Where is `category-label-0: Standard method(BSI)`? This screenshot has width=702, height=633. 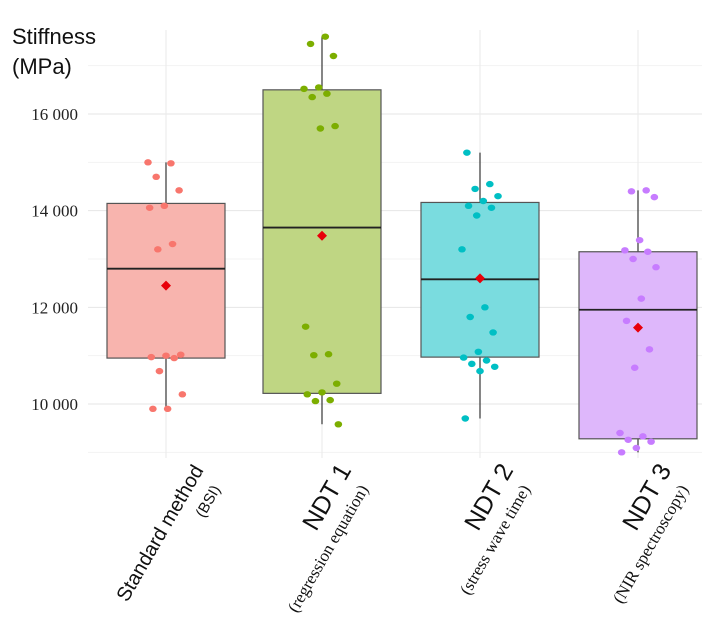 category-label-0: Standard method(BSI) is located at coordinates (169, 534).